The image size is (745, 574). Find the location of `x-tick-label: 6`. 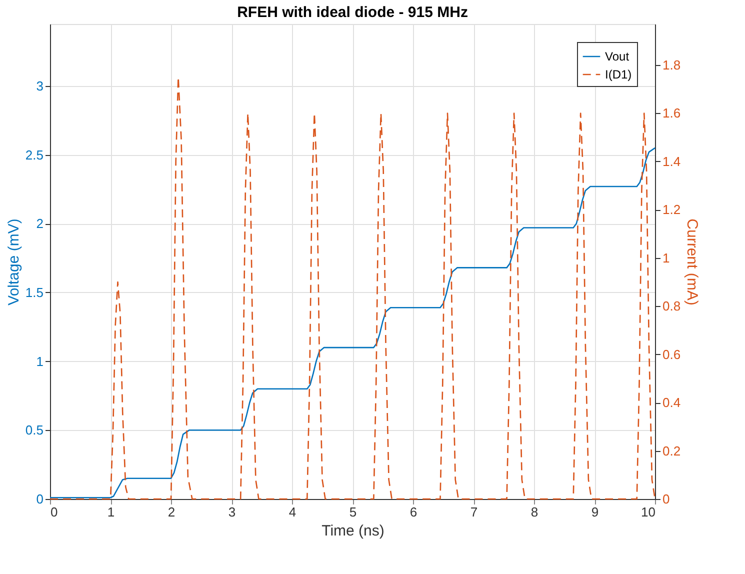

x-tick-label: 6 is located at coordinates (414, 512).